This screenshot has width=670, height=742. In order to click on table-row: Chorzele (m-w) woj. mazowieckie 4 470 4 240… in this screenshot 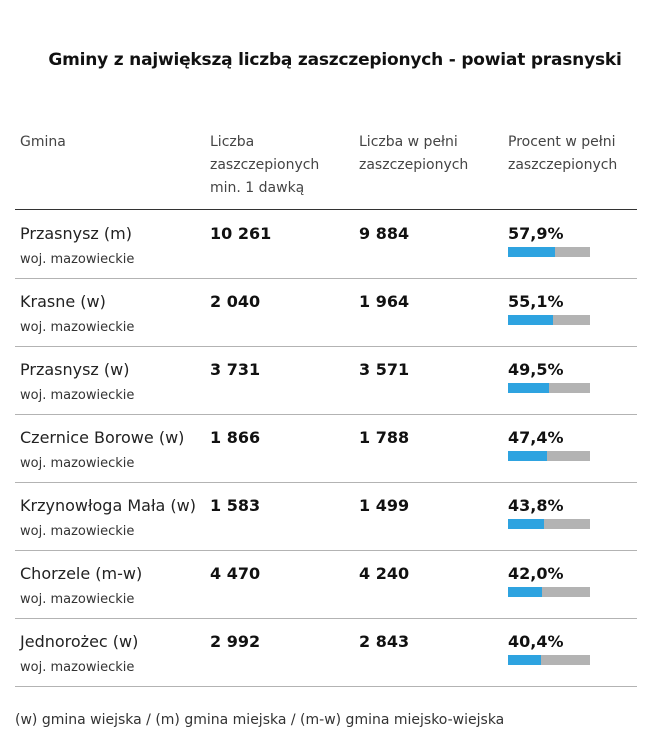, I will do `click(326, 584)`.